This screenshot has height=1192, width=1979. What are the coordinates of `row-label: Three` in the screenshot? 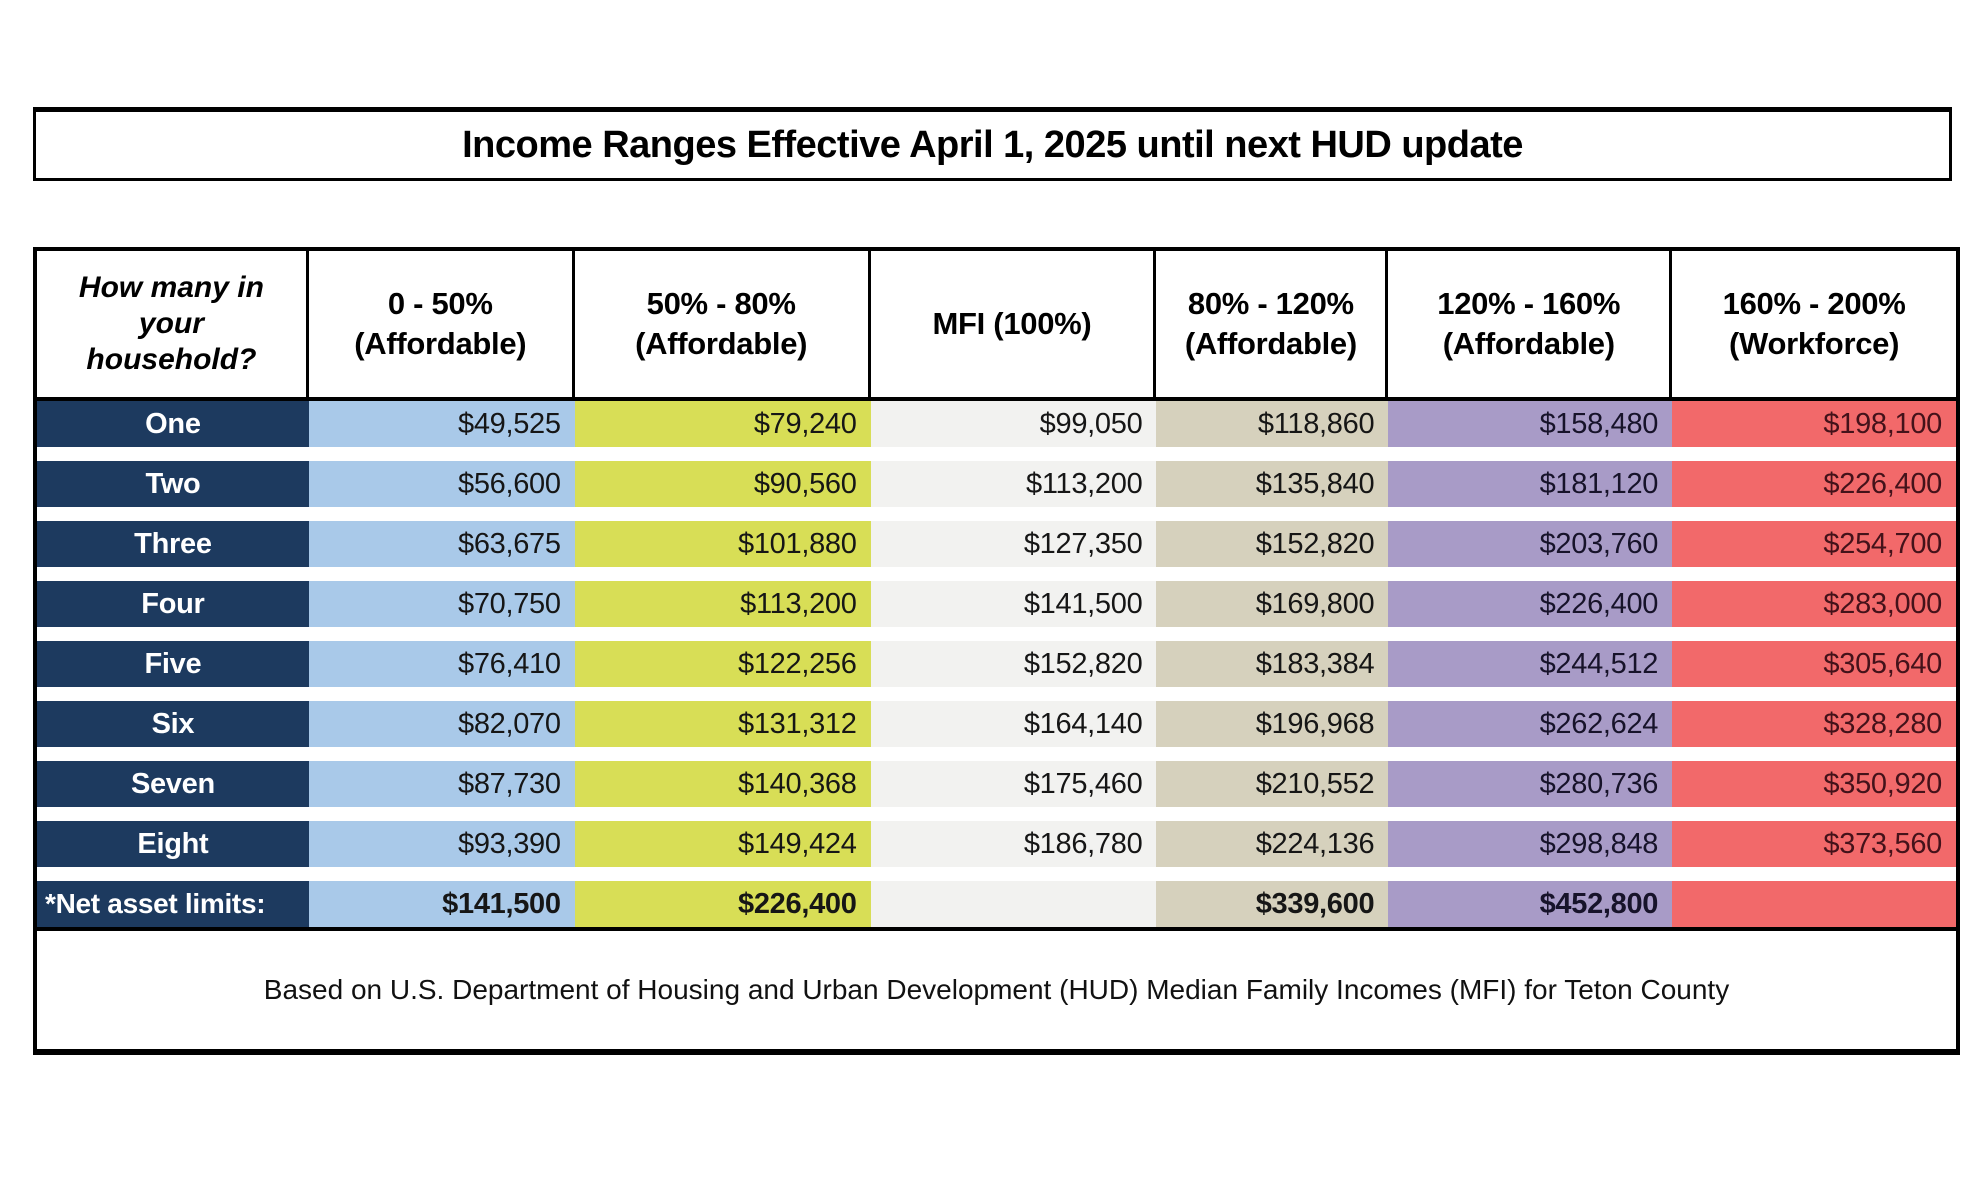 It's located at (173, 544).